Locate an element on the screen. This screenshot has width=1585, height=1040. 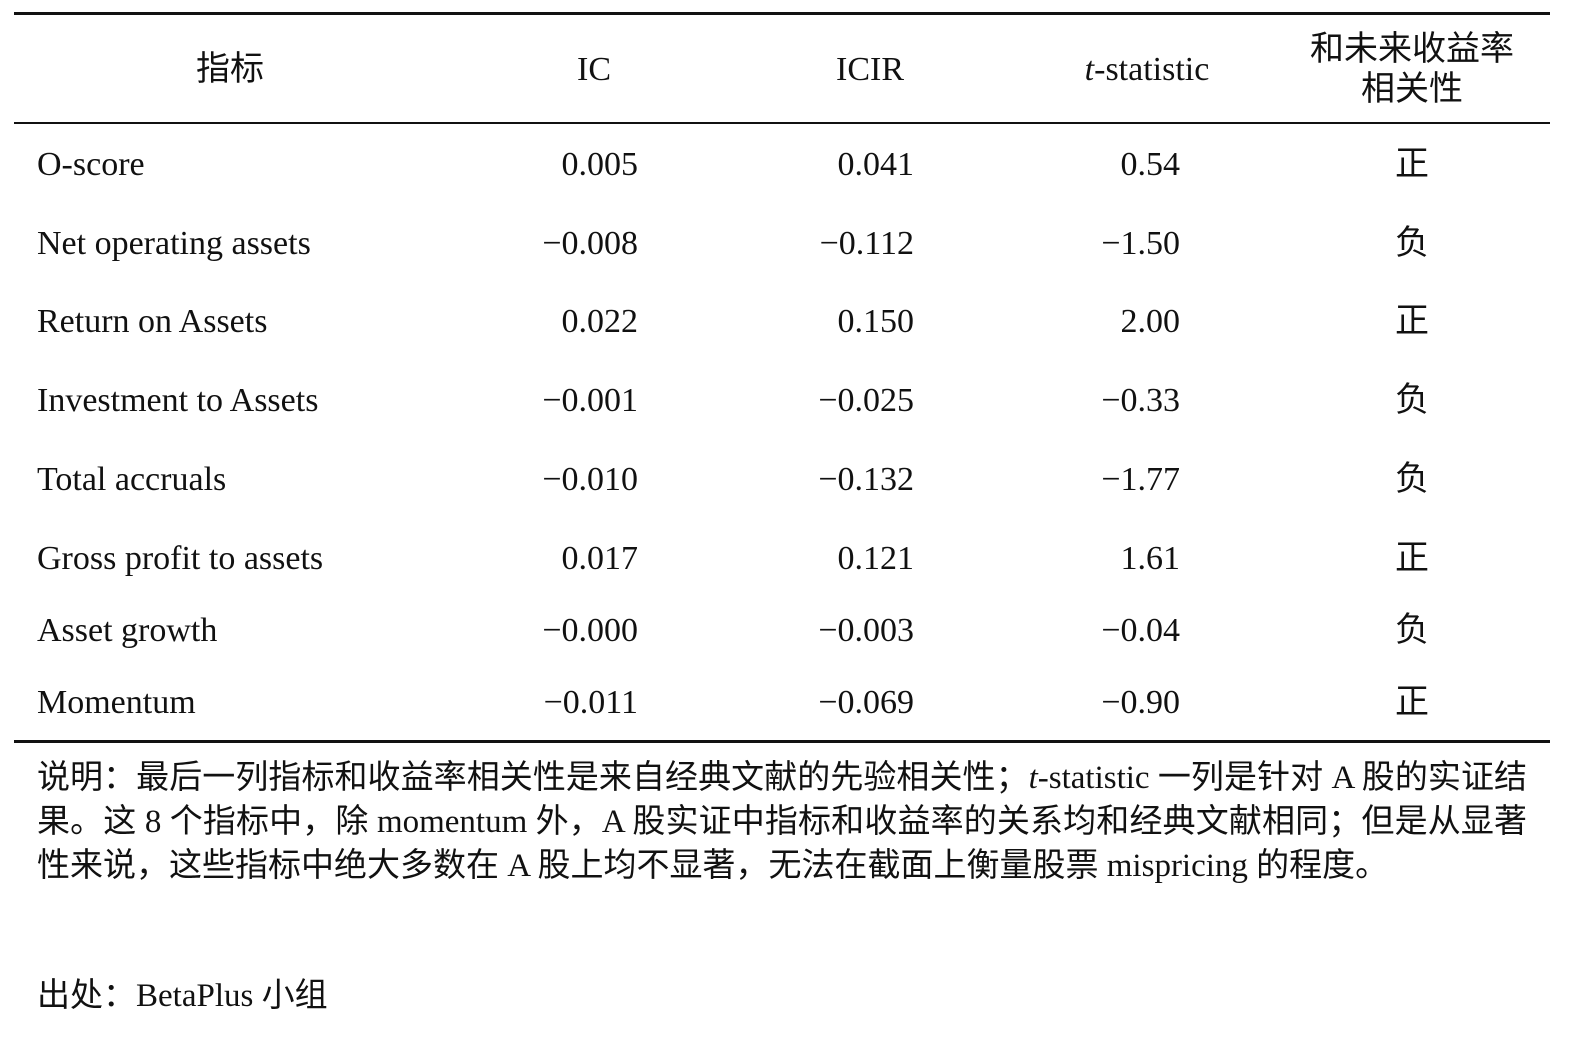
row-label: Total accruals is located at coordinates (132, 479).